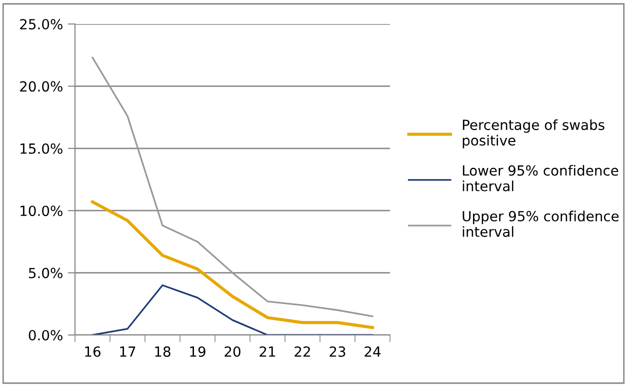 Image resolution: width=627 pixels, height=387 pixels. Describe the element at coordinates (45, 335) in the screenshot. I see `y-tick-label: 0.0%` at that location.